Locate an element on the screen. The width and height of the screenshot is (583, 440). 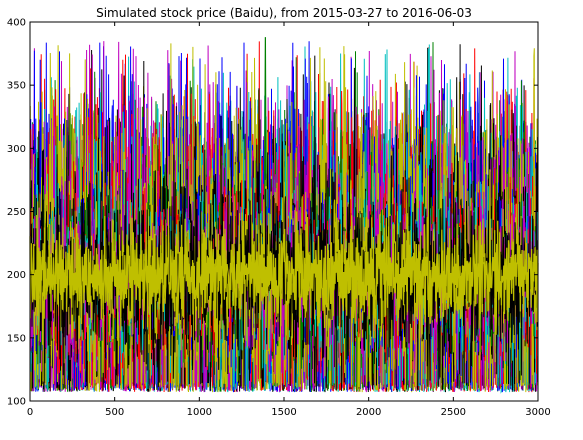
x-tick-label: 3000 is located at coordinates (537, 412).